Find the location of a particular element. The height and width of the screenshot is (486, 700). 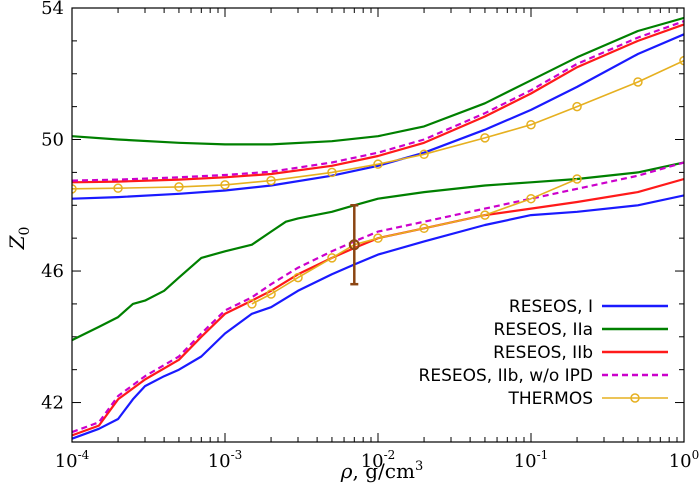

x-tick-label: 10⁻² is located at coordinates (378, 460).